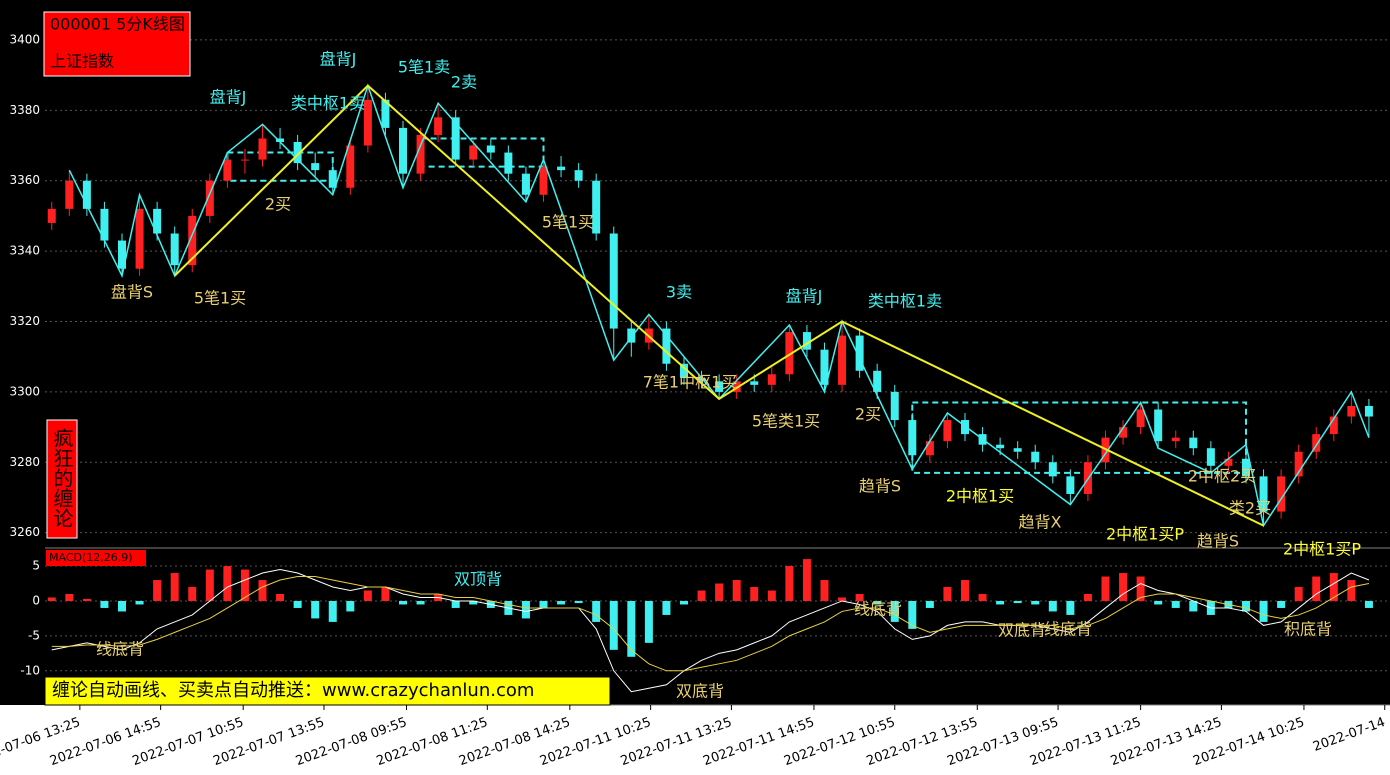  What do you see at coordinates (464, 82) in the screenshot?
I see `annotation: 2卖` at bounding box center [464, 82].